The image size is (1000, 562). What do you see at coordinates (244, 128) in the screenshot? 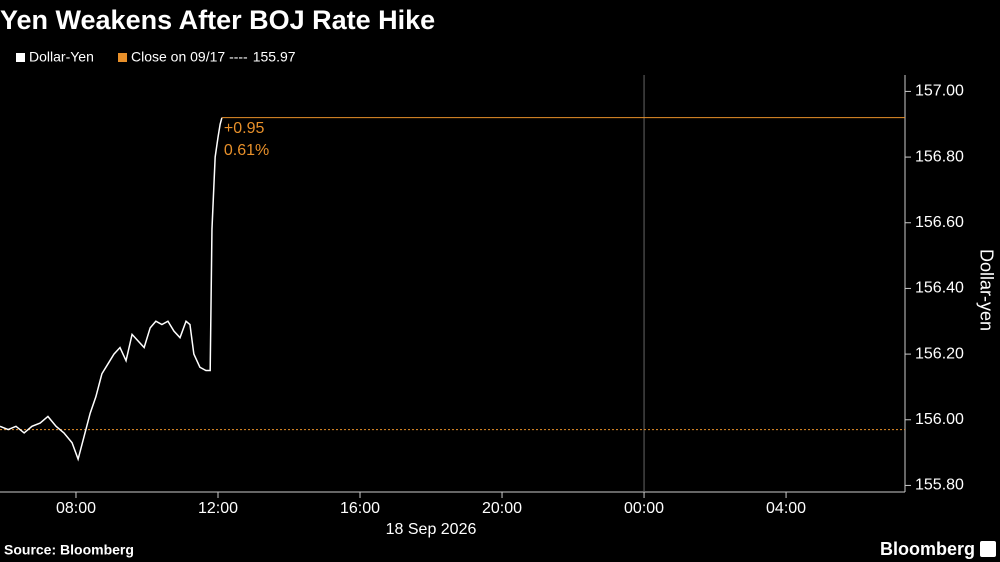
I see `annotation: +0.95` at bounding box center [244, 128].